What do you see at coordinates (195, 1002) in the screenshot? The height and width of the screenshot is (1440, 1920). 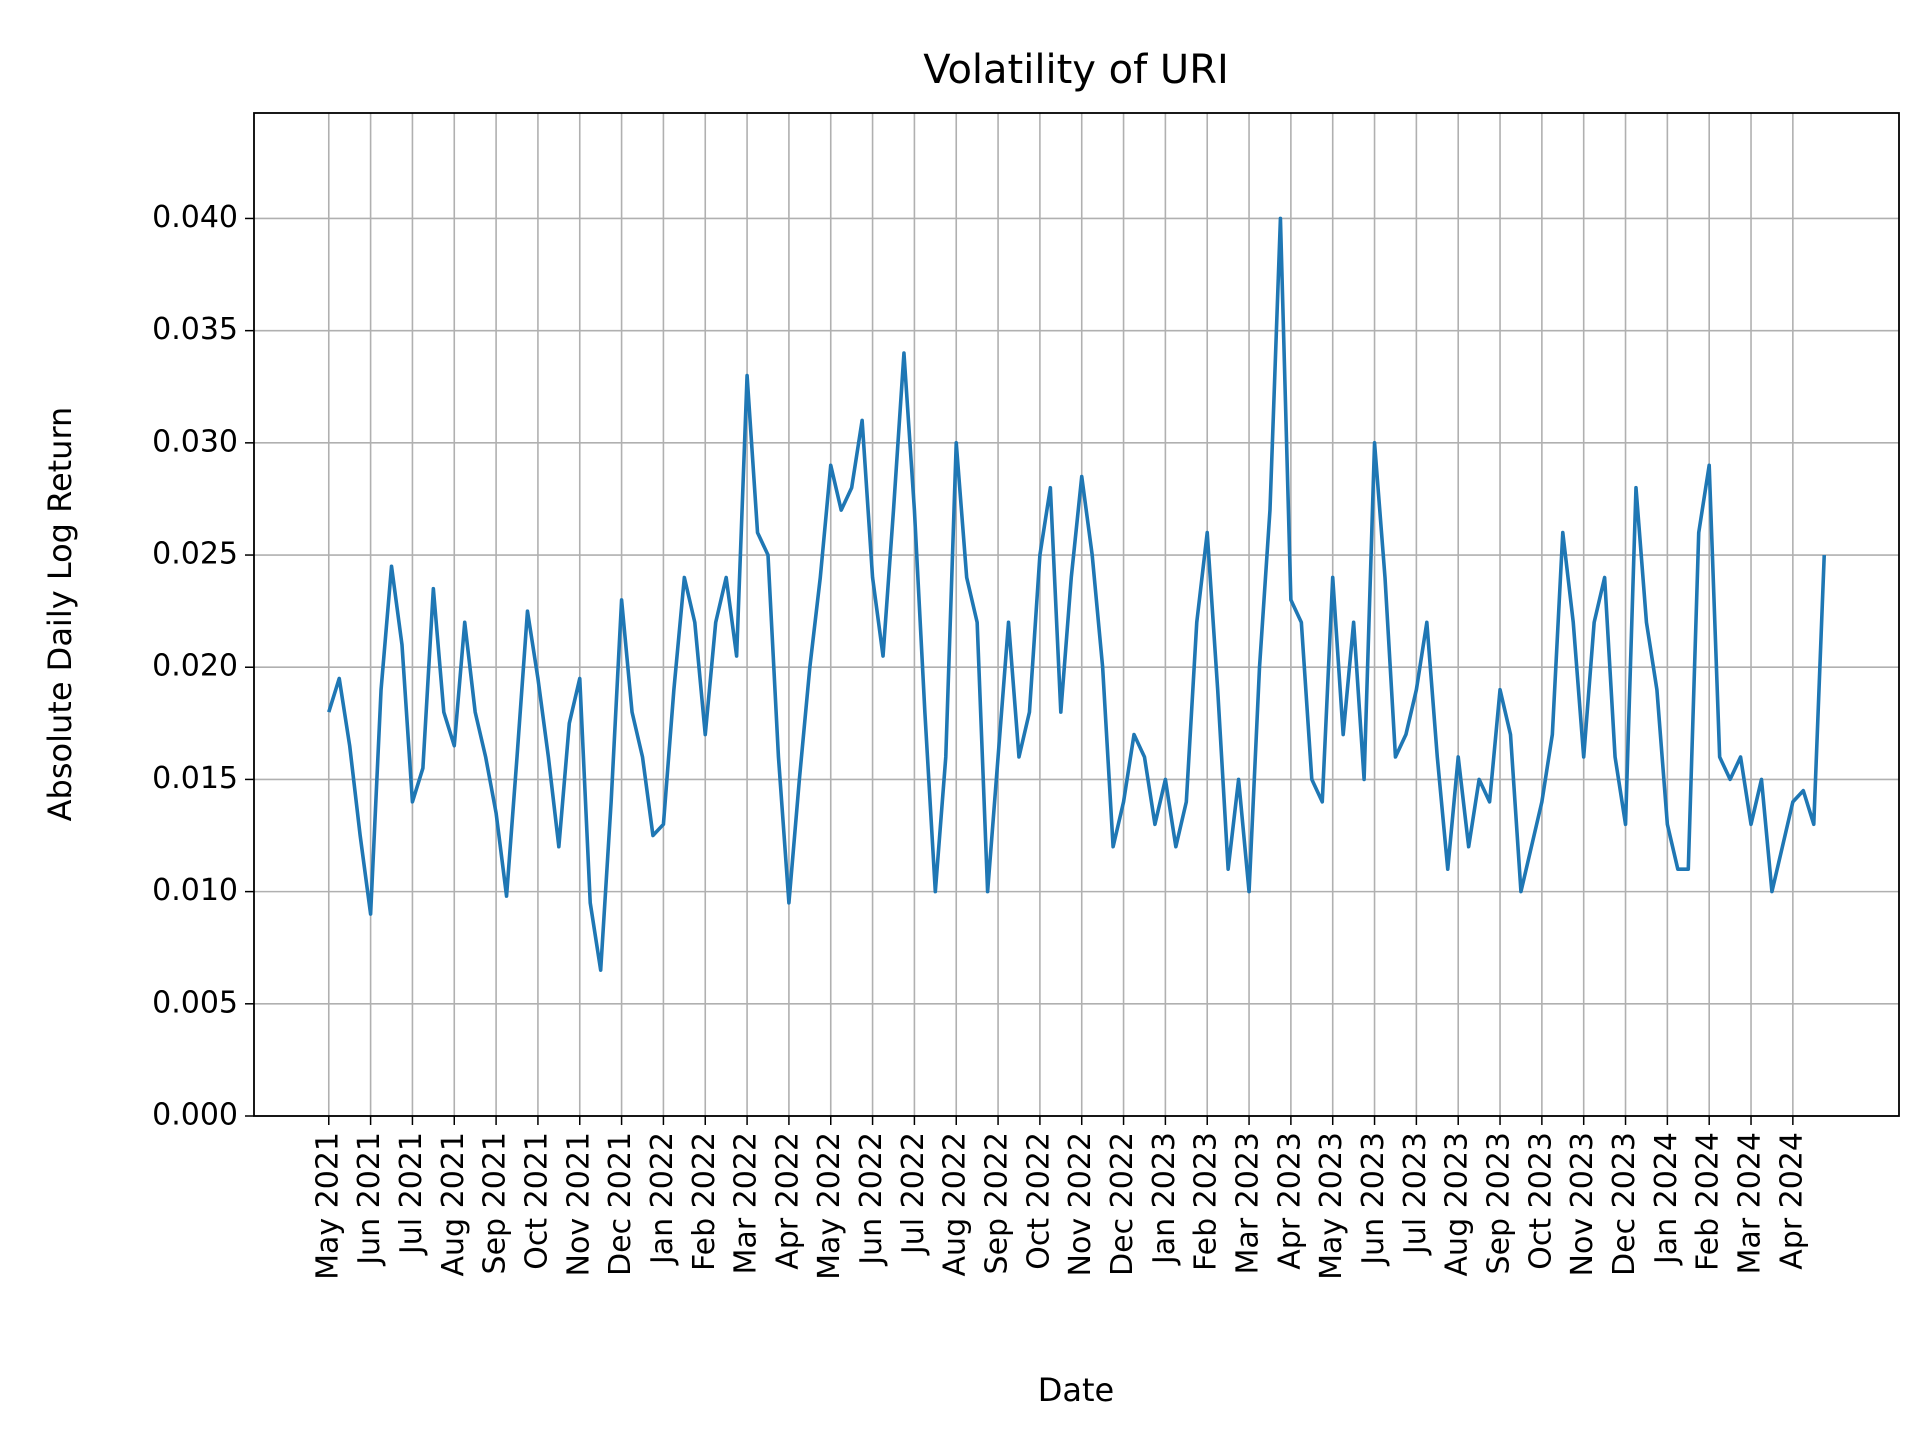 I see `y-tick-label: 0.005` at bounding box center [195, 1002].